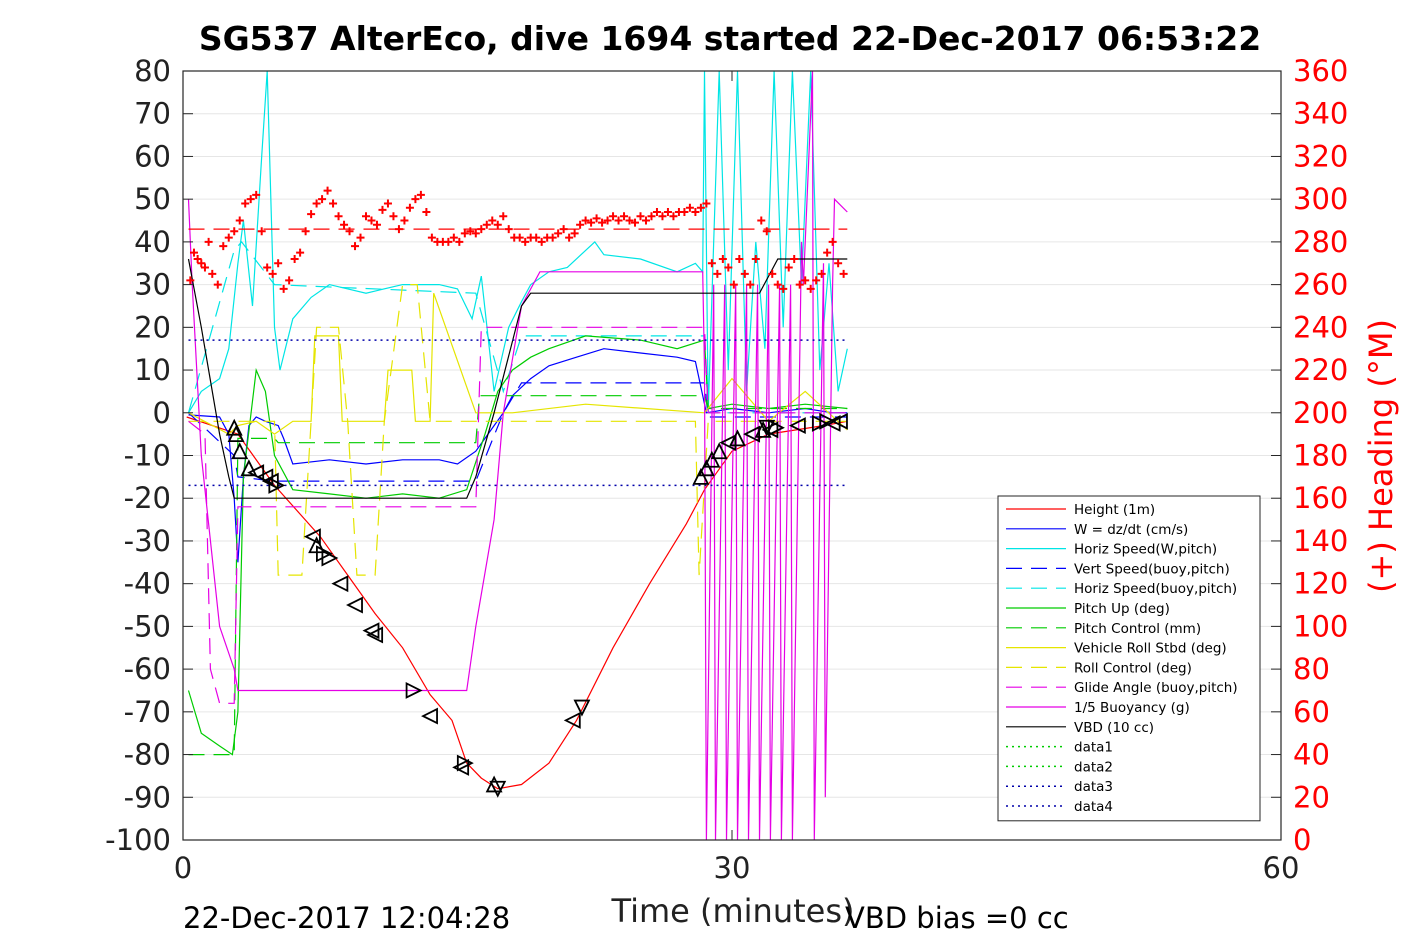 The width and height of the screenshot is (1417, 945). Describe the element at coordinates (152, 285) in the screenshot. I see `y-tick-label: 30` at that location.